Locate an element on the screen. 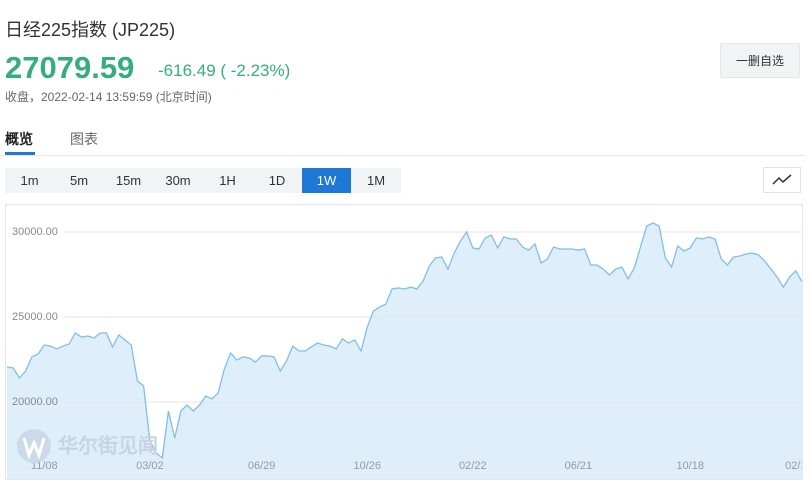  x-tick-label: 06/29 is located at coordinates (262, 466).